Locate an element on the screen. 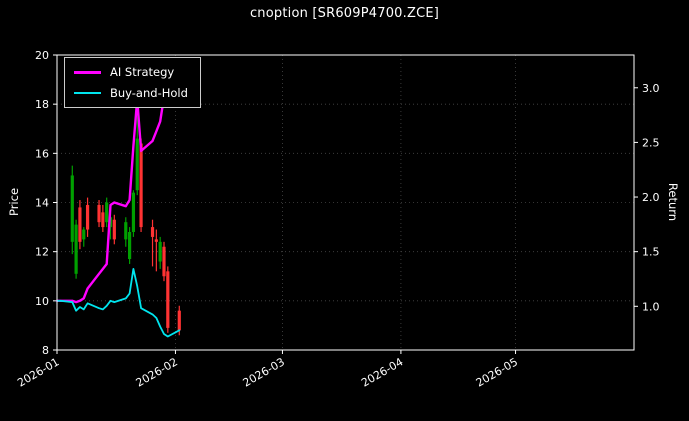 This screenshot has width=689, height=421. return-tick-label: 2.5 is located at coordinates (651, 142).